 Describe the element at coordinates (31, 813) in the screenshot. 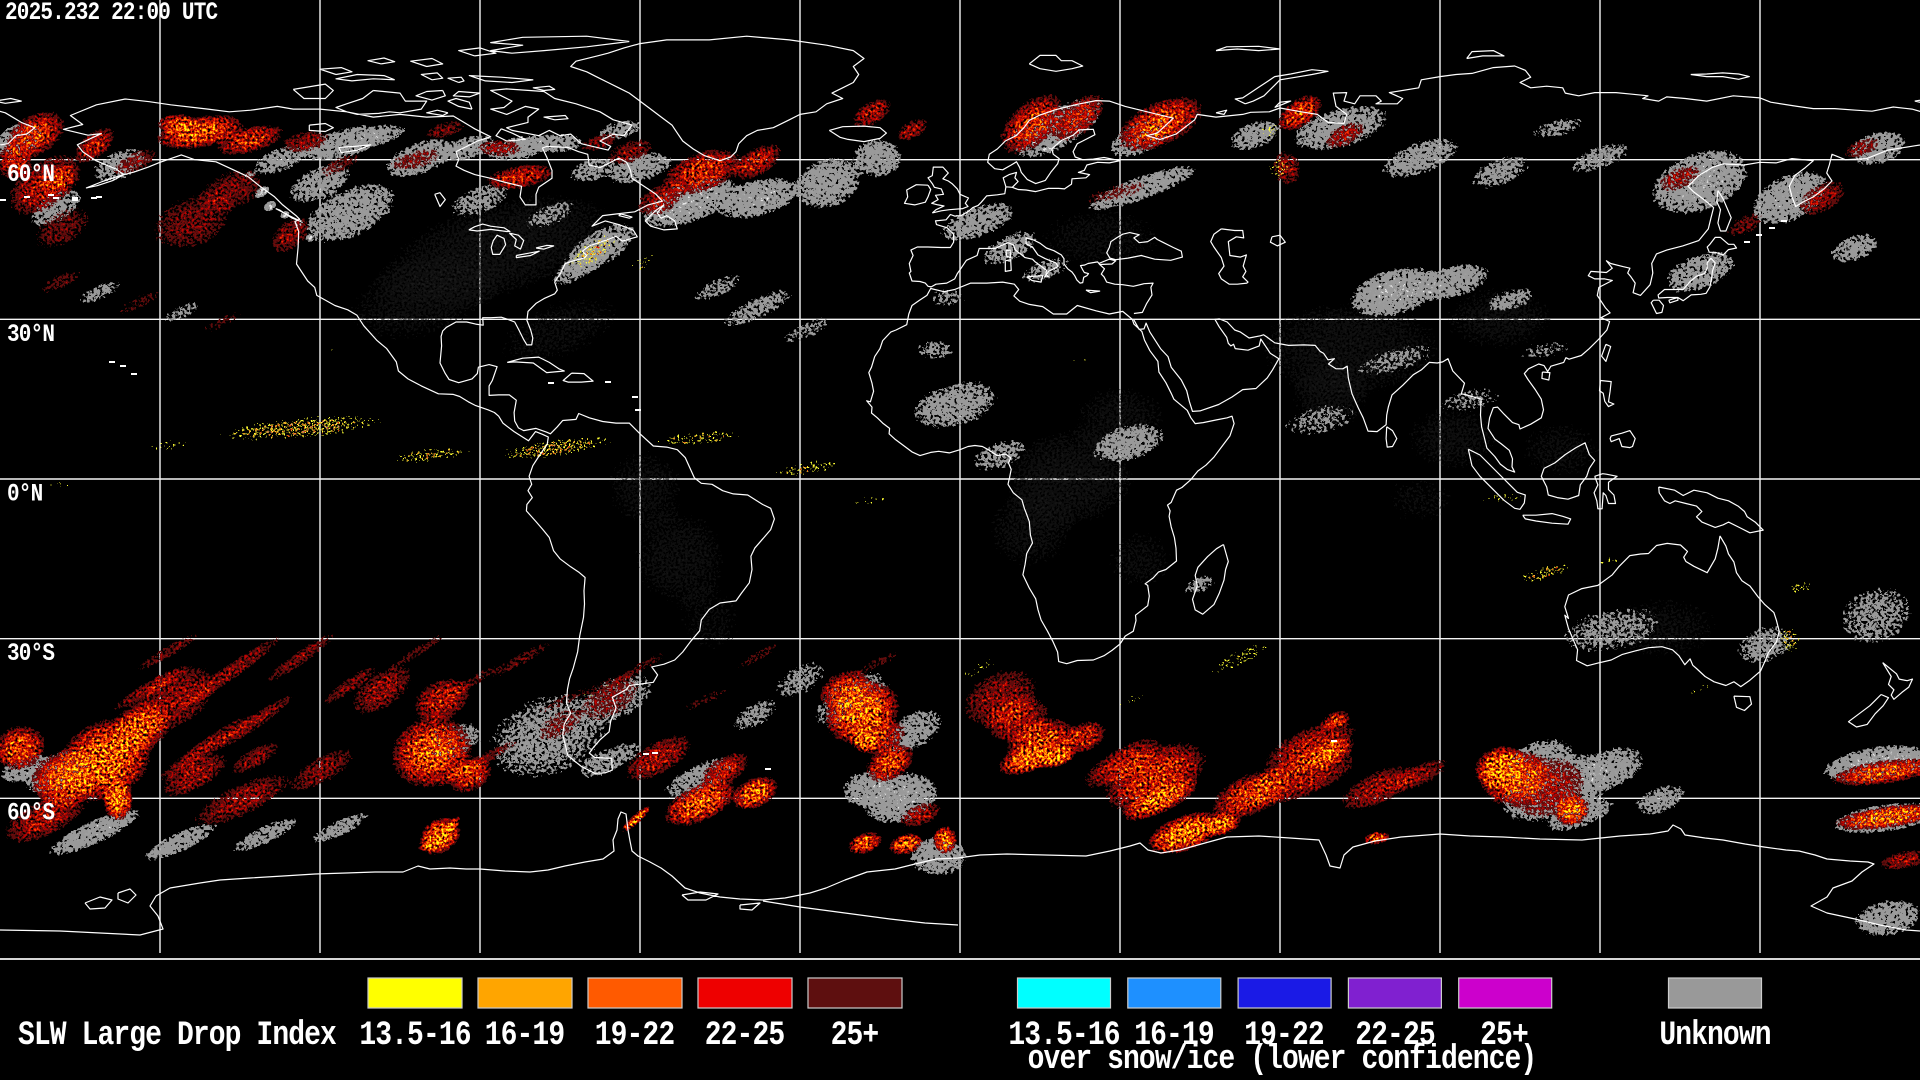

I see `svg-text: 60°S` at that location.